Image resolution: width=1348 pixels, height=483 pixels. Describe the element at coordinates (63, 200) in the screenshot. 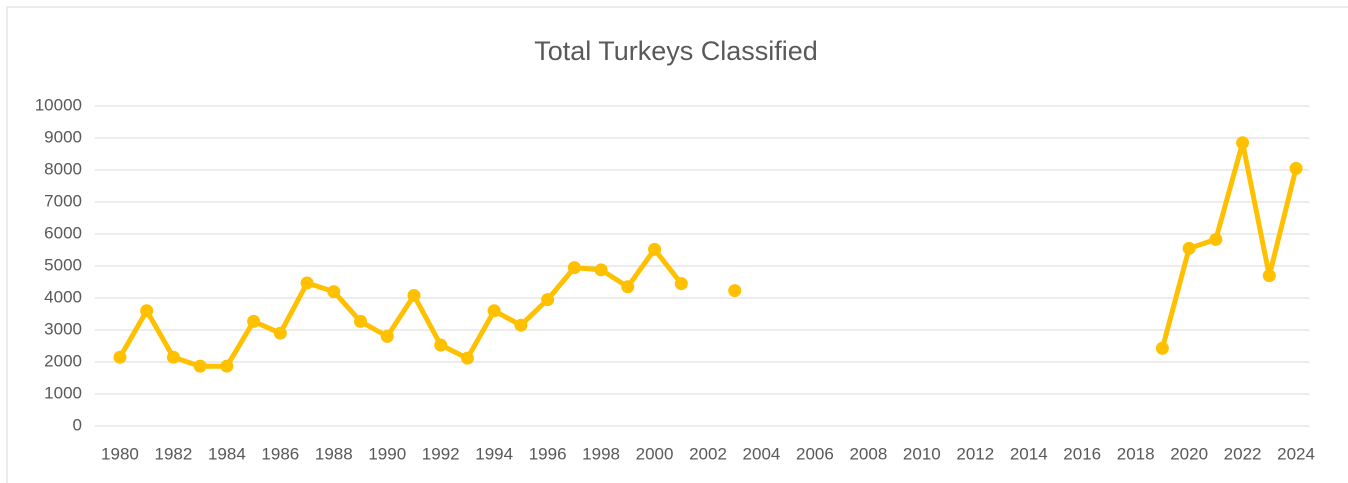

I see `y-tick-label: 7000` at that location.